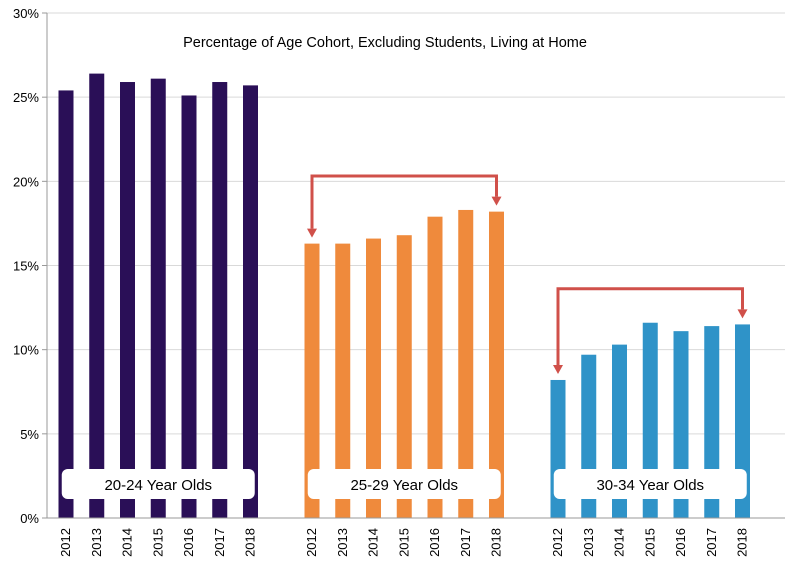 The width and height of the screenshot is (800, 583). Describe the element at coordinates (29, 518) in the screenshot. I see `y-tick-label: 0%` at that location.